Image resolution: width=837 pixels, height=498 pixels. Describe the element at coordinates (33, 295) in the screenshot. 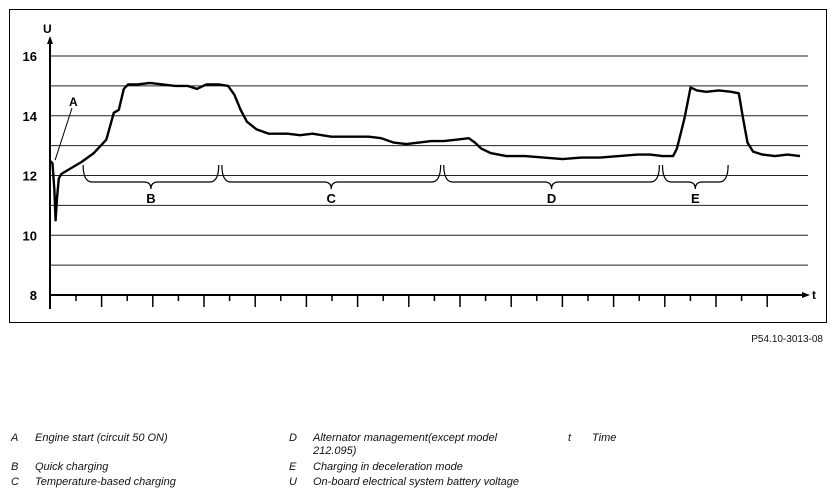

I see `y-tick-label: 8` at that location.